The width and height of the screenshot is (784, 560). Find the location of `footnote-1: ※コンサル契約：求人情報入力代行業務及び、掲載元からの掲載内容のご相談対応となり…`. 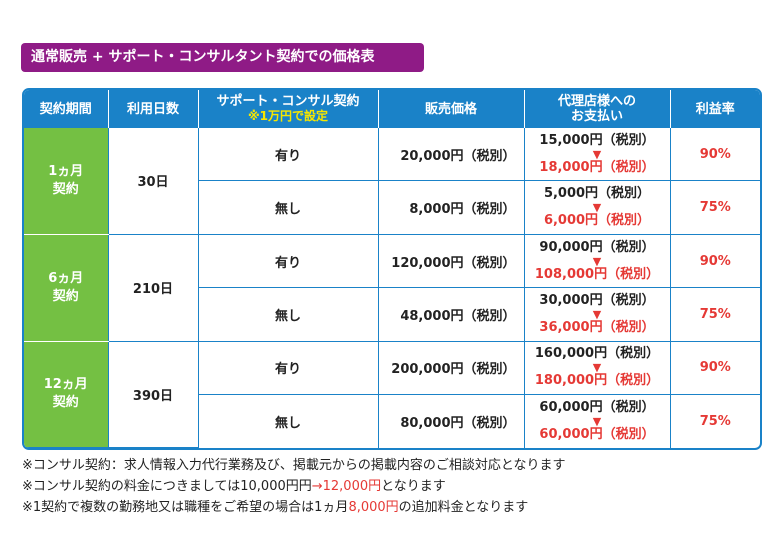

footnote-1: ※コンサル契約：求人情報入力代行業務及び、掲載元からの掲載内容のご相談対応となり… is located at coordinates (294, 465).